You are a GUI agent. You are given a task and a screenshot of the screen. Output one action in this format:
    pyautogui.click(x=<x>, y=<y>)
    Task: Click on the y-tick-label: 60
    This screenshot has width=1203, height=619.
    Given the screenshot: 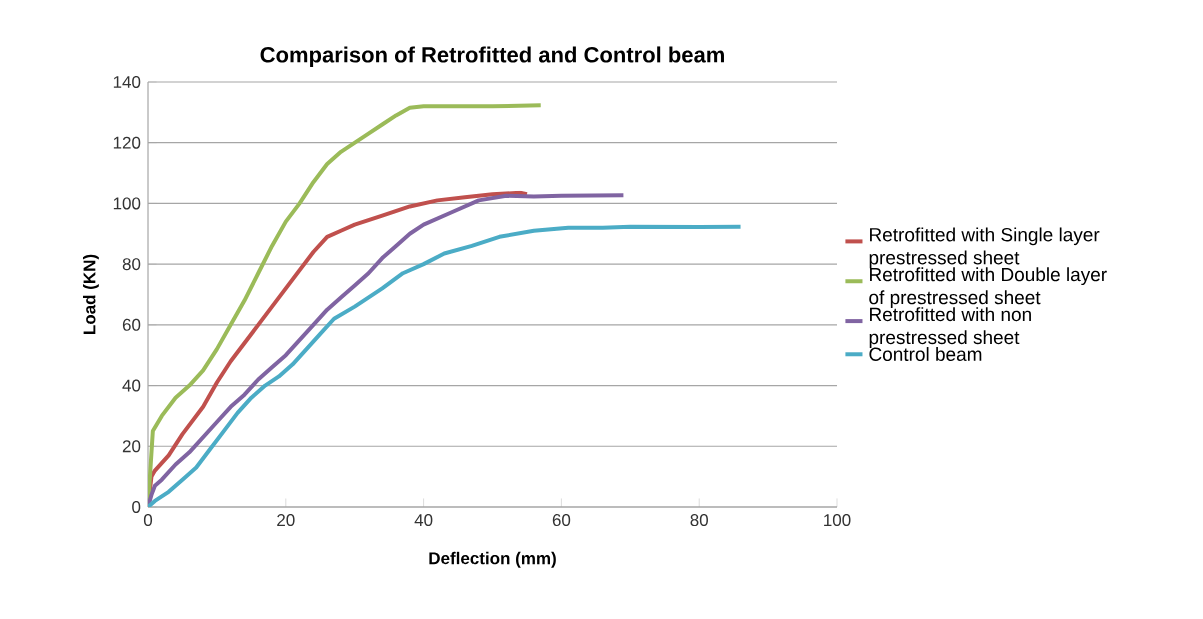 What is the action you would take?
    pyautogui.click(x=131, y=324)
    